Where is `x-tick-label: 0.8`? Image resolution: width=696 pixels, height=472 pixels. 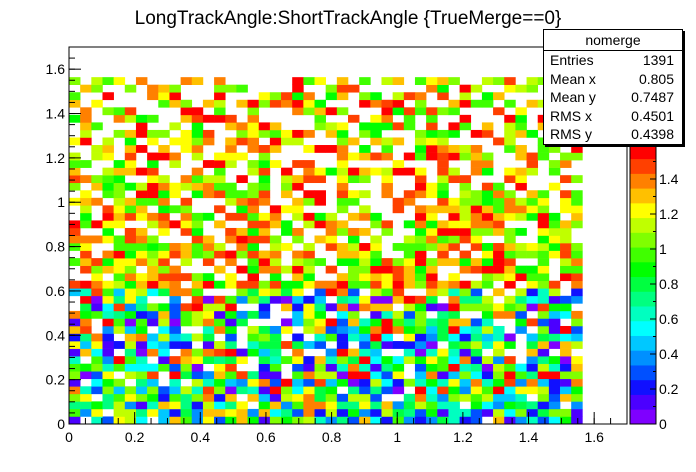 x-tick-label: 0.8 is located at coordinates (332, 437).